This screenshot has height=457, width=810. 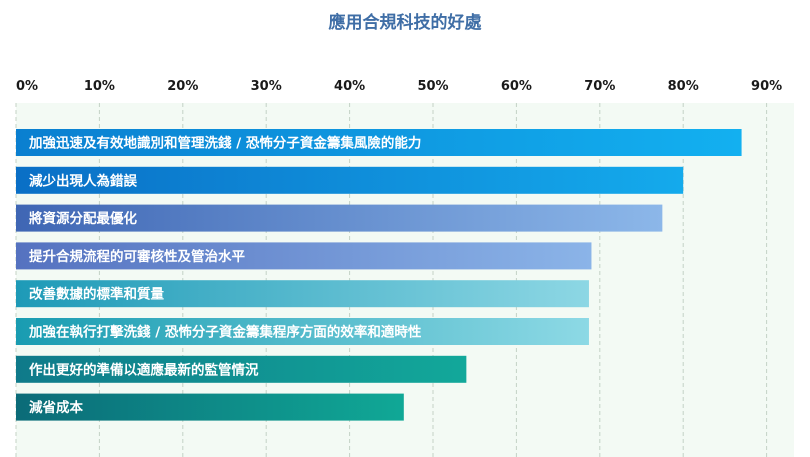 What do you see at coordinates (27, 86) in the screenshot?
I see `x-tick-label: 0%` at bounding box center [27, 86].